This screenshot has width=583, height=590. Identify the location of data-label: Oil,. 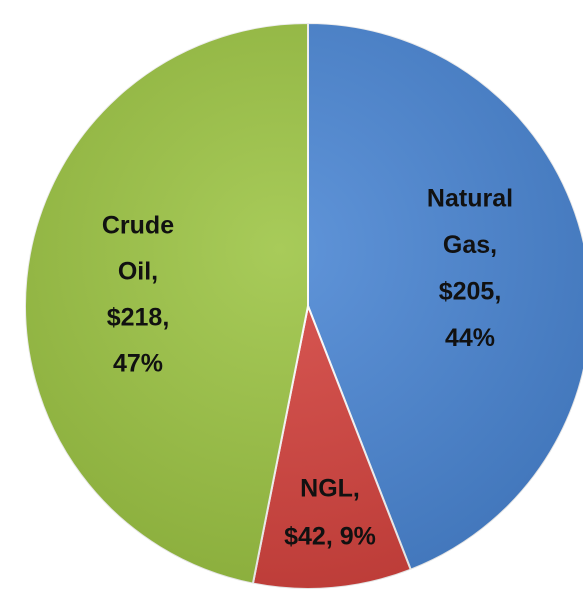
(138, 272).